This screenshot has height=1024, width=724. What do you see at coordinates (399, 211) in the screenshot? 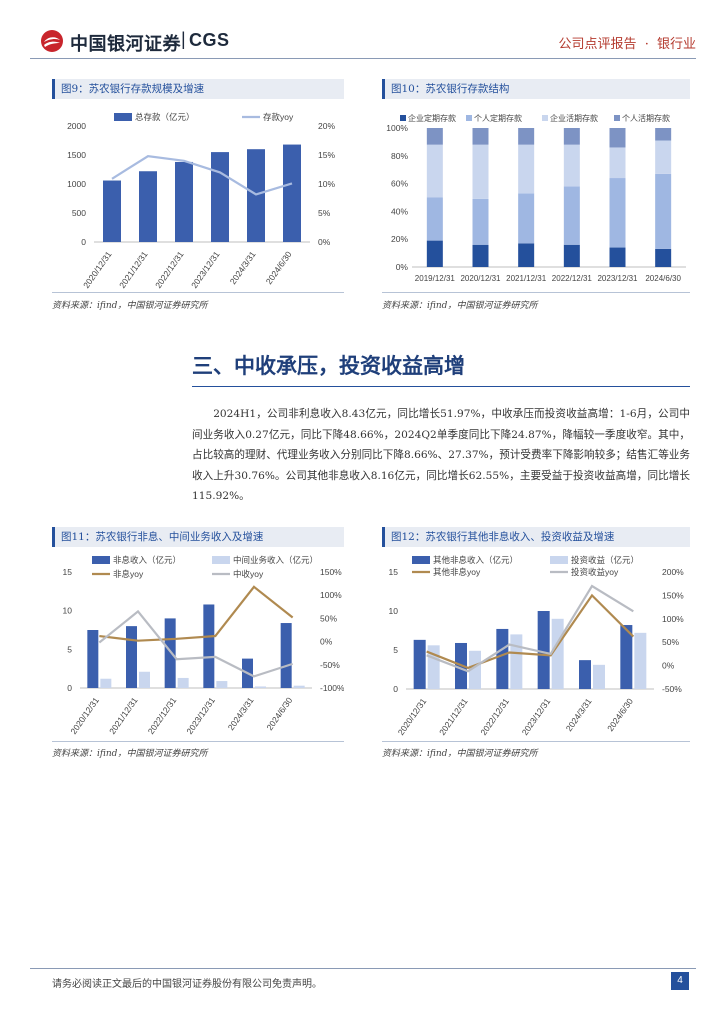
I see `fig10-y-tick-label: 40%` at bounding box center [399, 211].